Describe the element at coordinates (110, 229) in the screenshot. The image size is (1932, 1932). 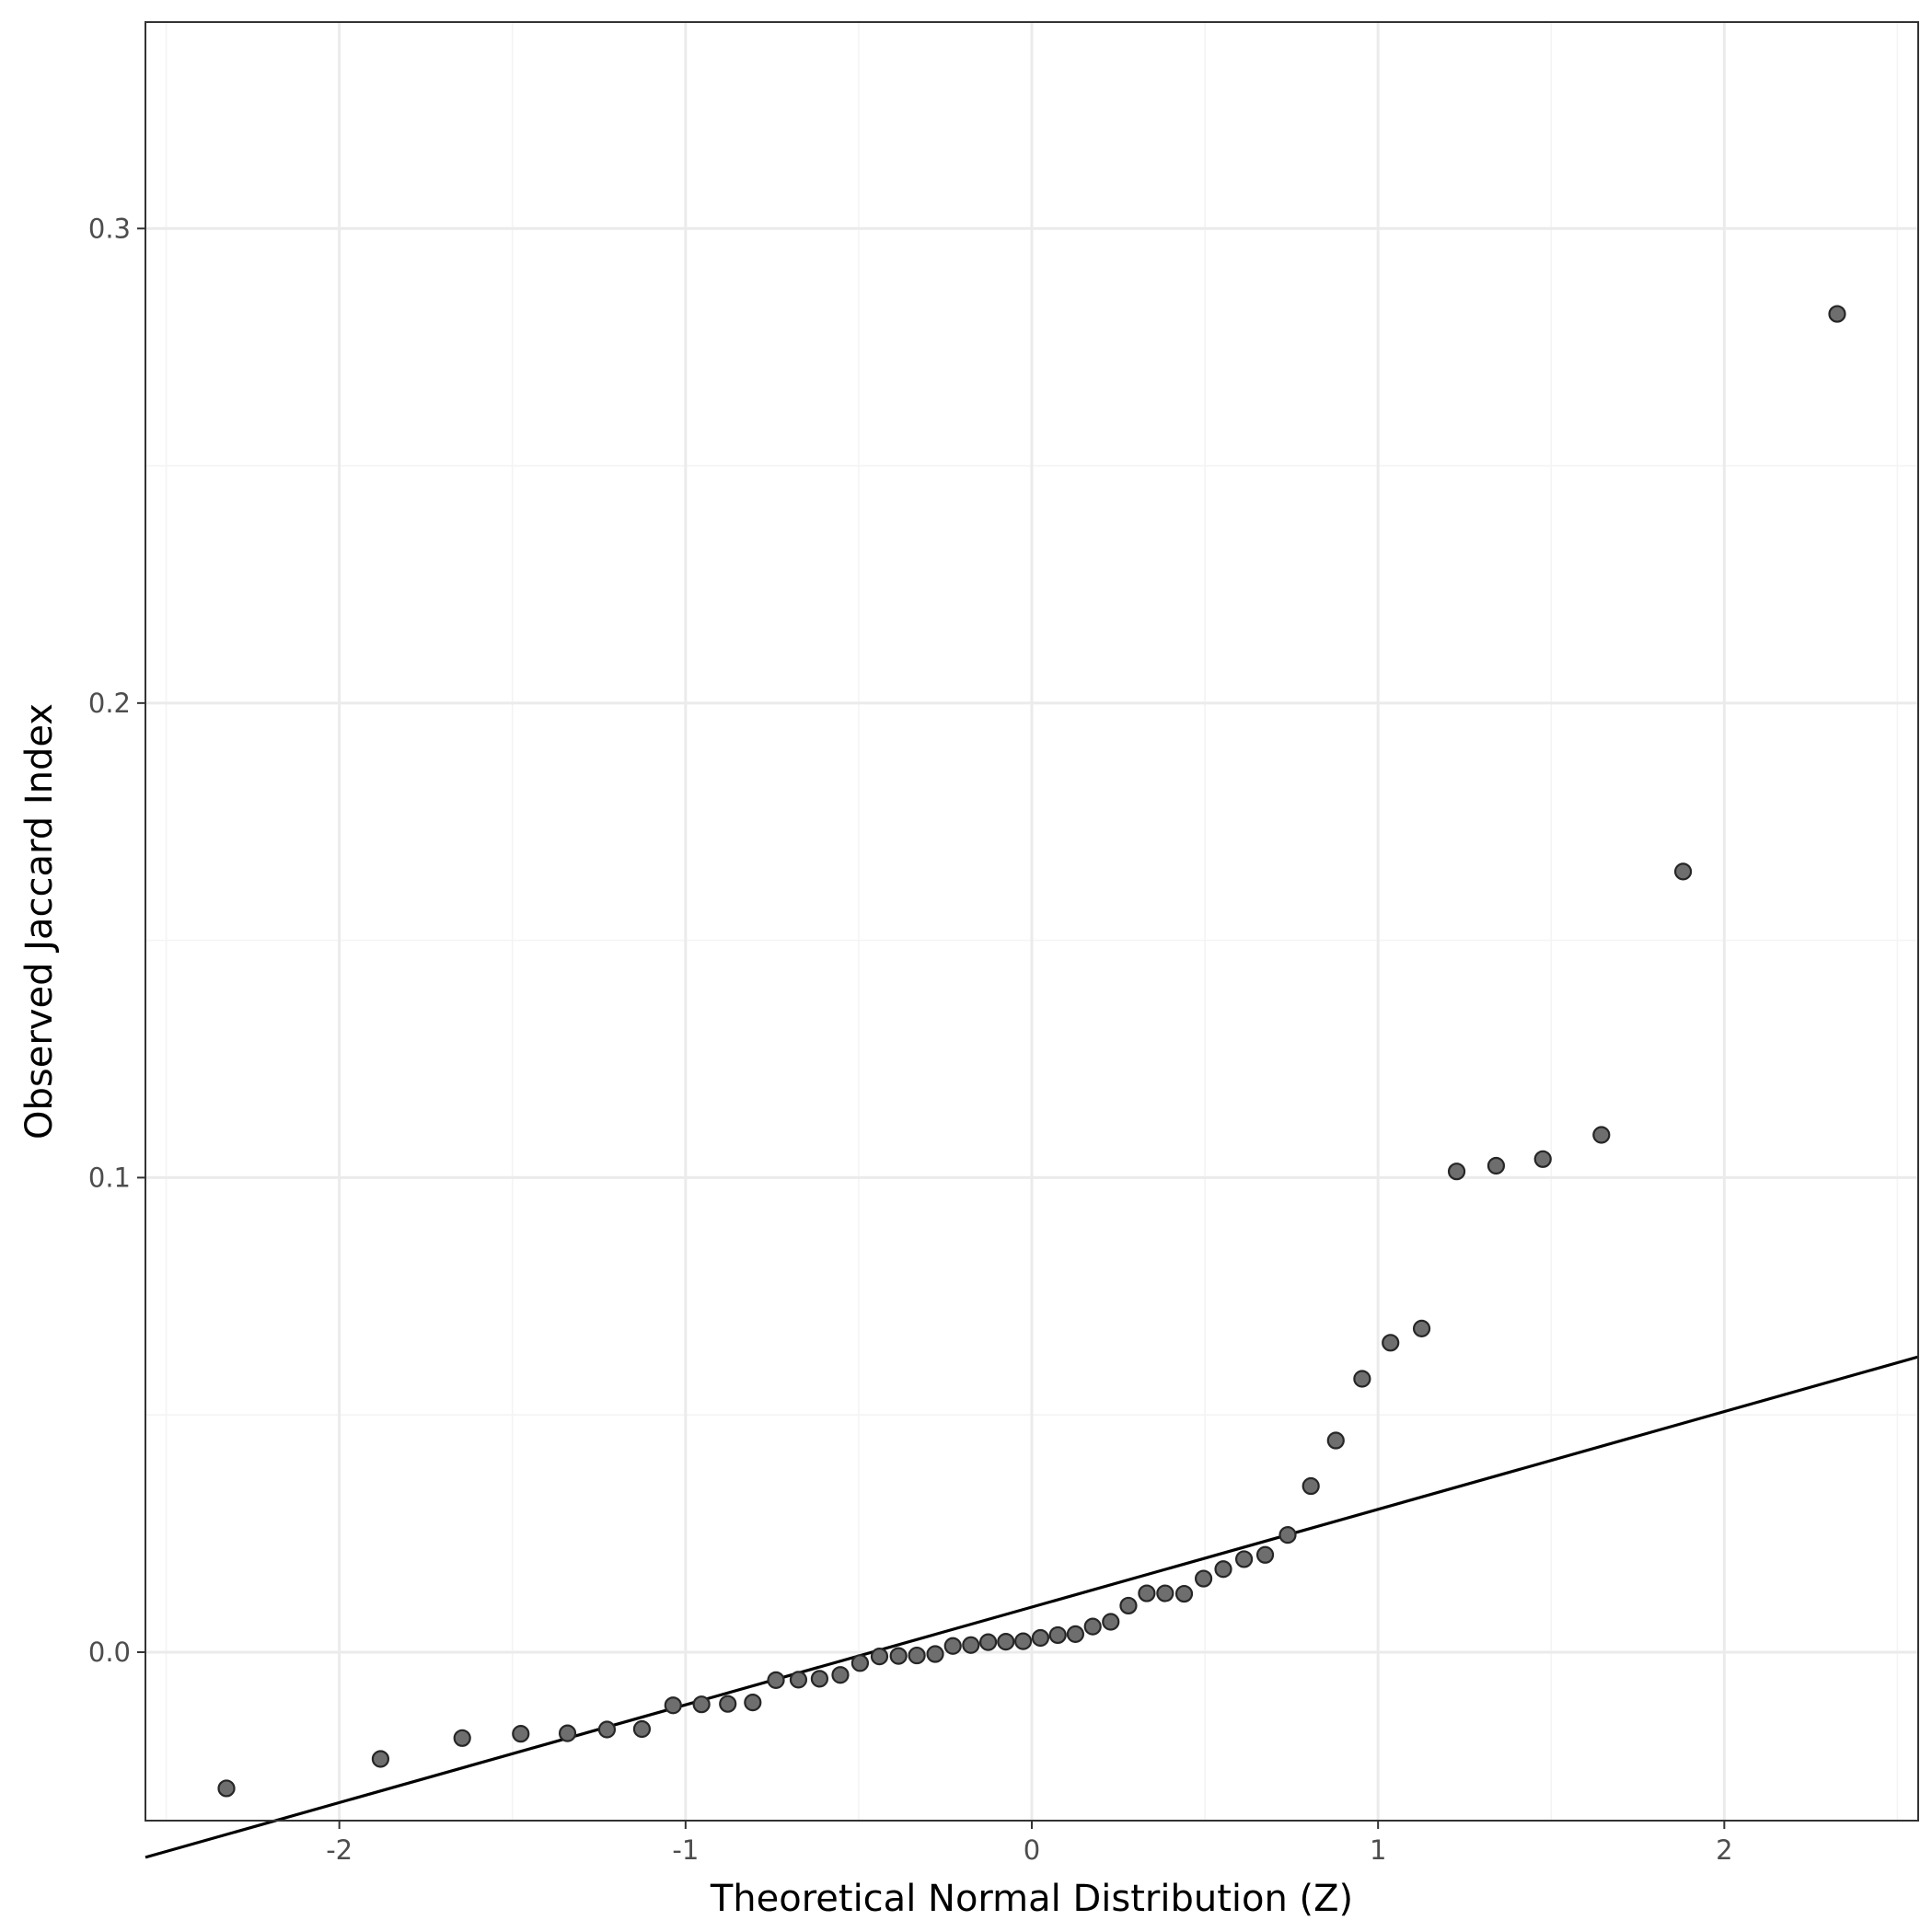
I see `y-tick-label: 0.3` at that location.